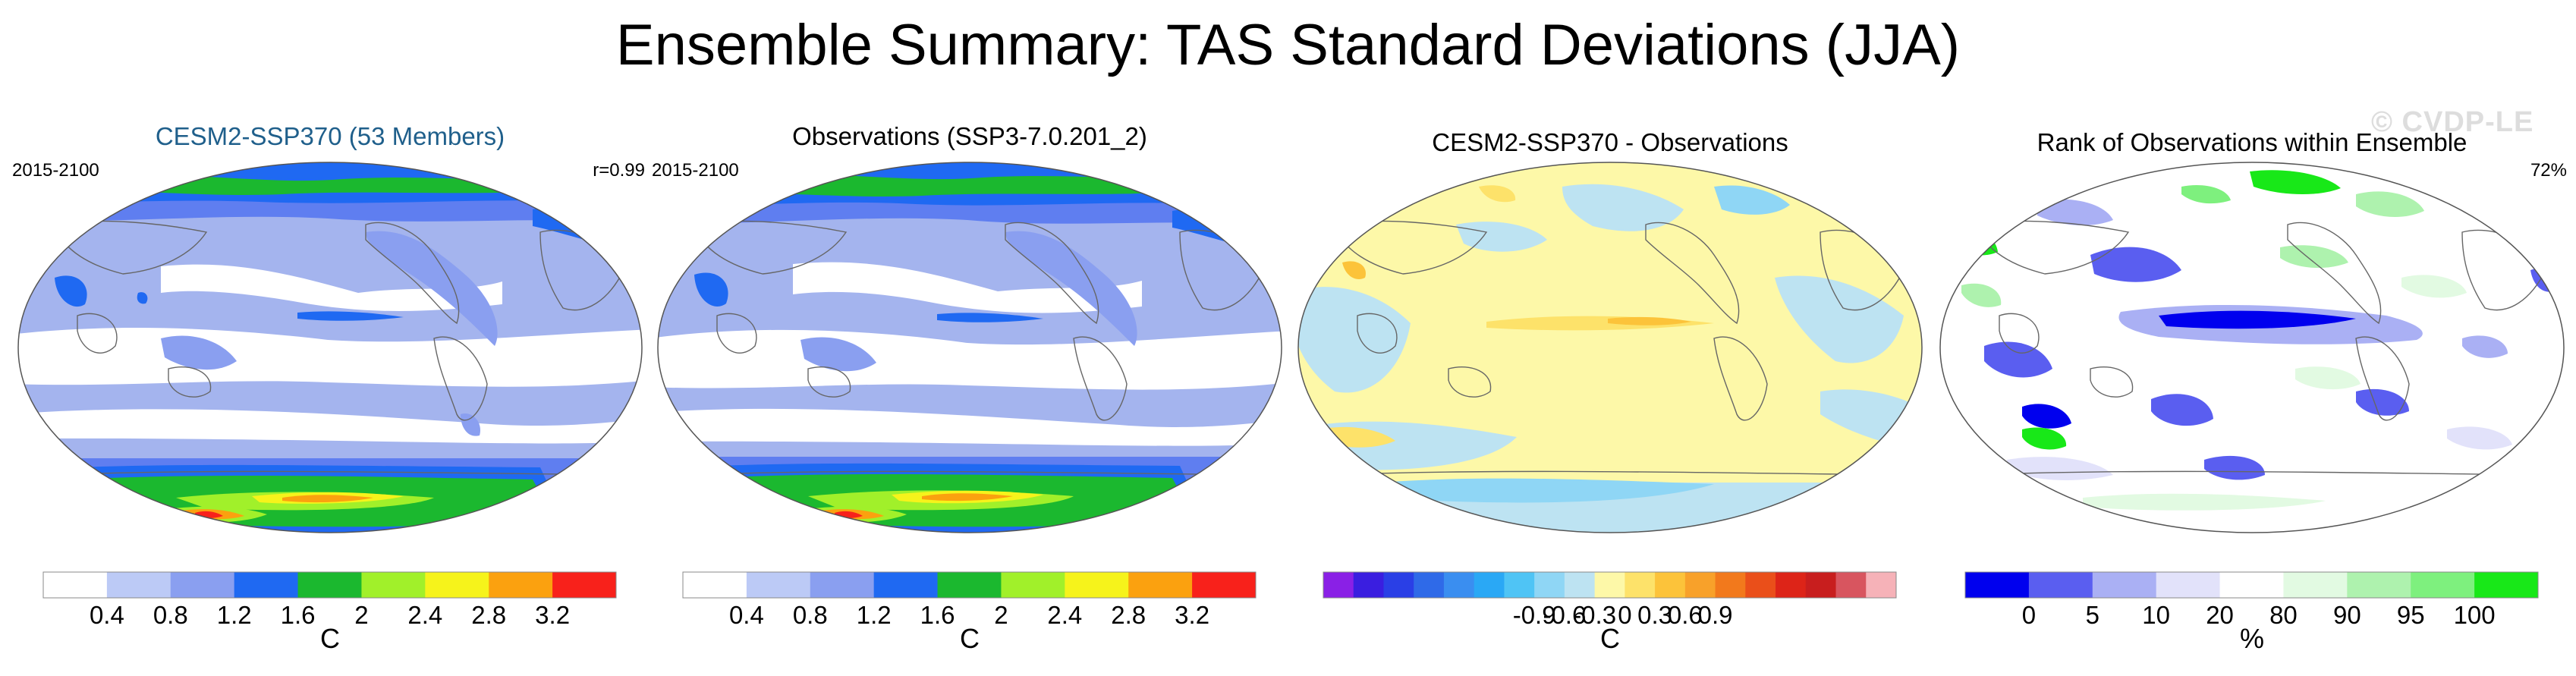 The width and height of the screenshot is (2576, 676). I want to click on colorbar: 0 5 10 20 80 90 95 100, so click(2251, 600).